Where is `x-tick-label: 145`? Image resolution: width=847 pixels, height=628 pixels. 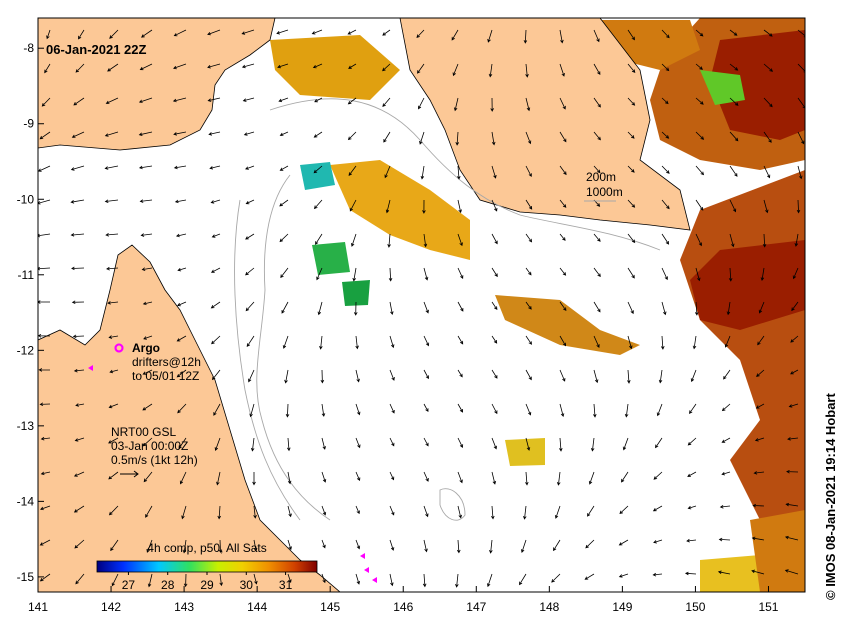 x-tick-label: 145 is located at coordinates (330, 607).